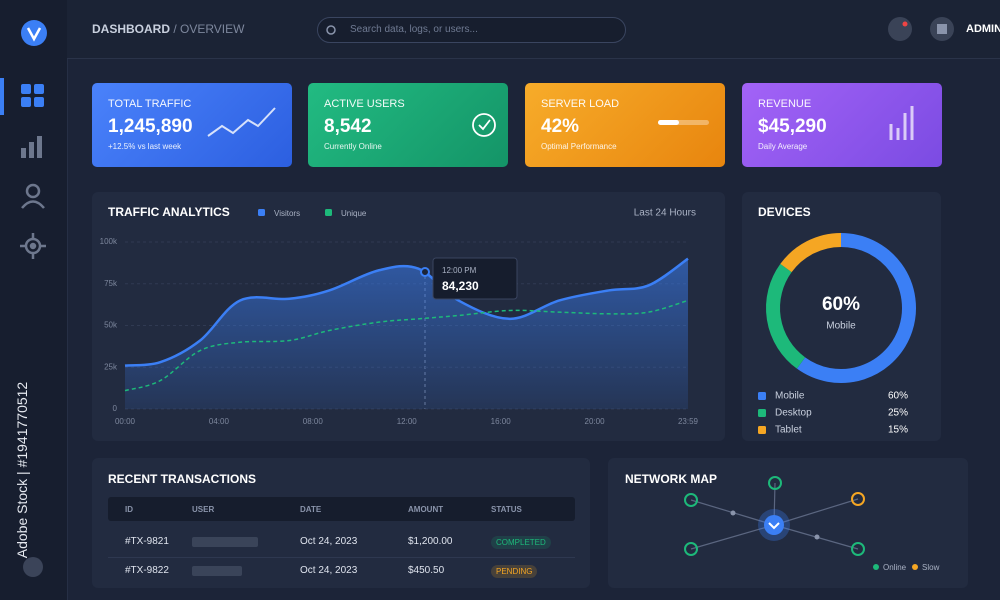  I want to click on card-note: Daily Average, so click(783, 146).